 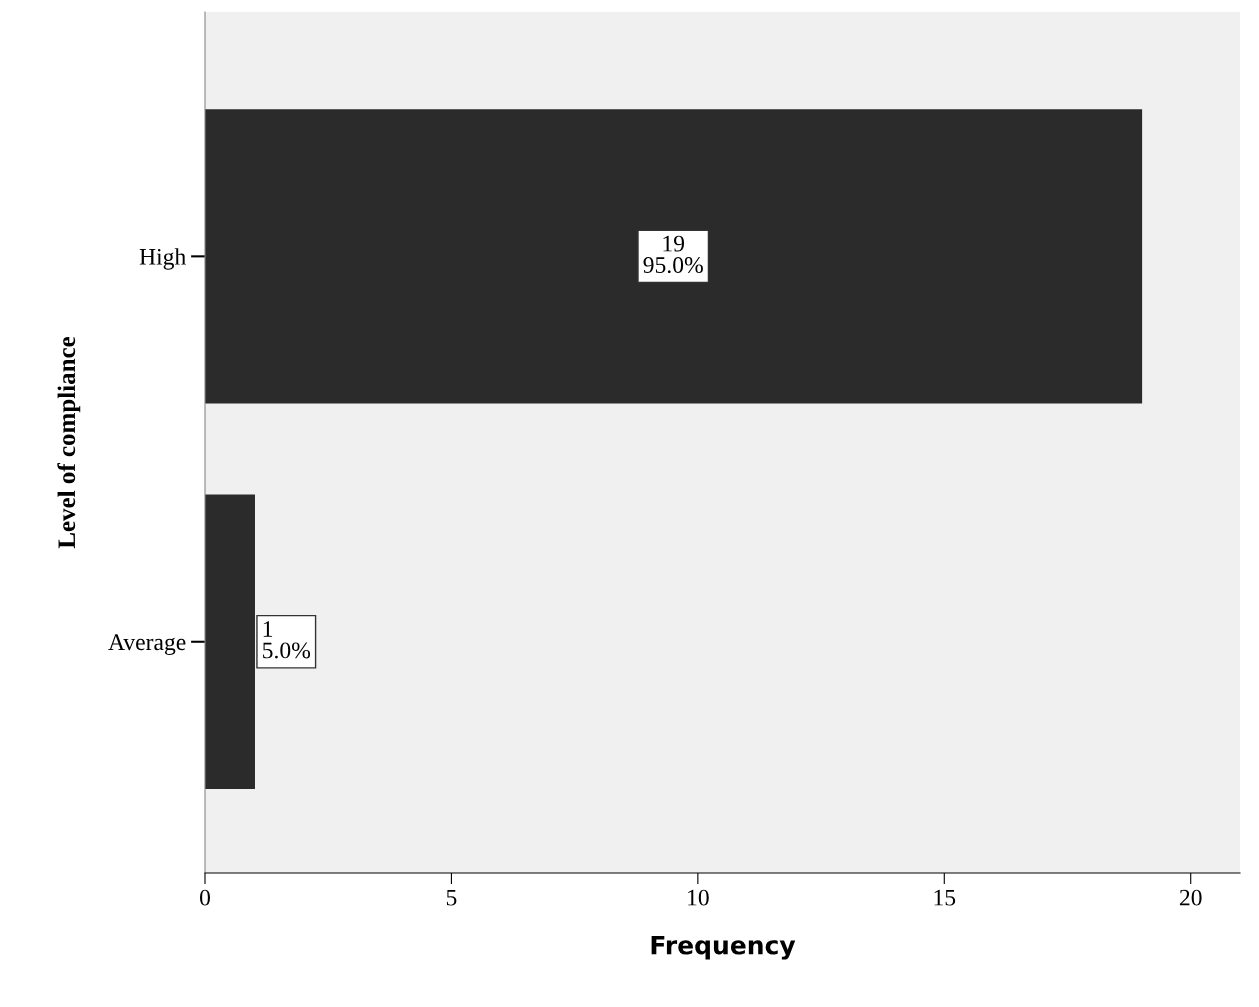 What do you see at coordinates (205, 897) in the screenshot?
I see `x-tick-label: 0` at bounding box center [205, 897].